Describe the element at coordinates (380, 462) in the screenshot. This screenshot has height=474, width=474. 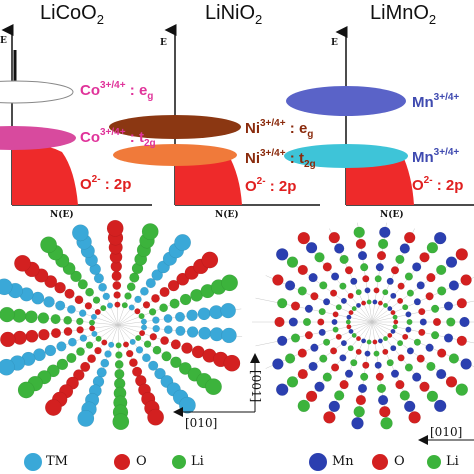
I see `legend-o-marker-right` at that location.